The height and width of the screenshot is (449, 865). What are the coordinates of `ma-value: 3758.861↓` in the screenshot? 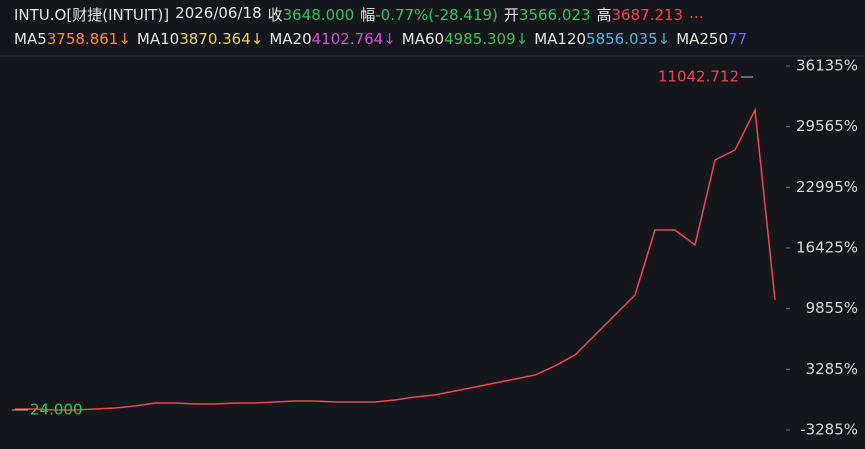 It's located at (88, 39).